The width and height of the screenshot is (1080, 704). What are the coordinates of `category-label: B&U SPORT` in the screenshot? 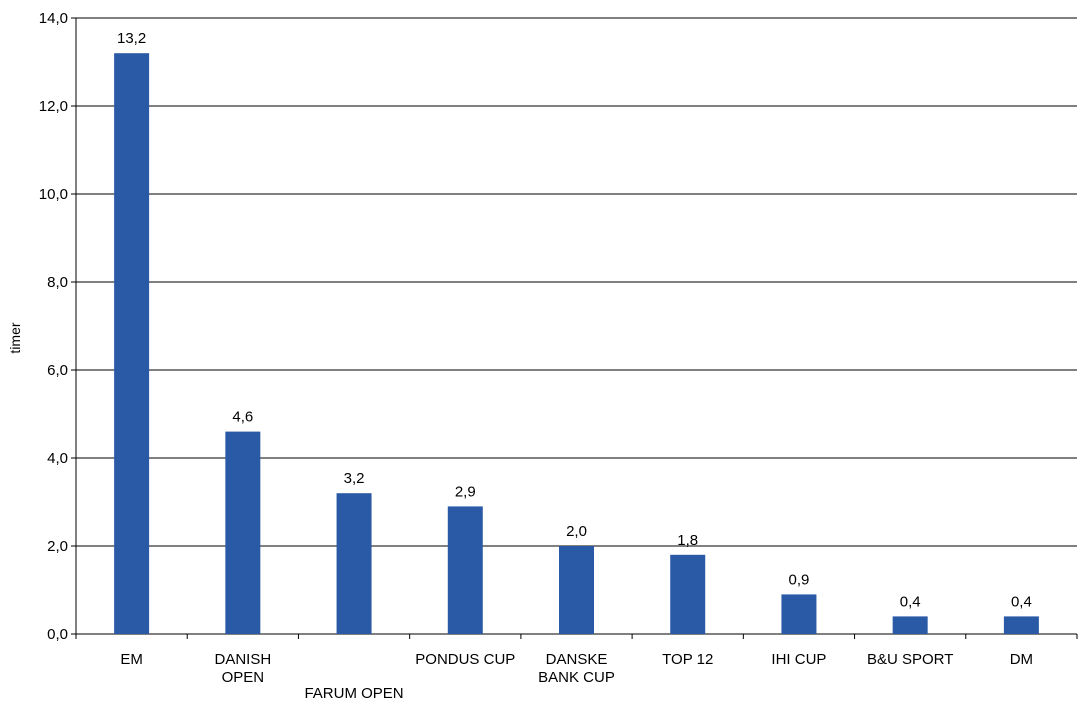 It's located at (910, 659).